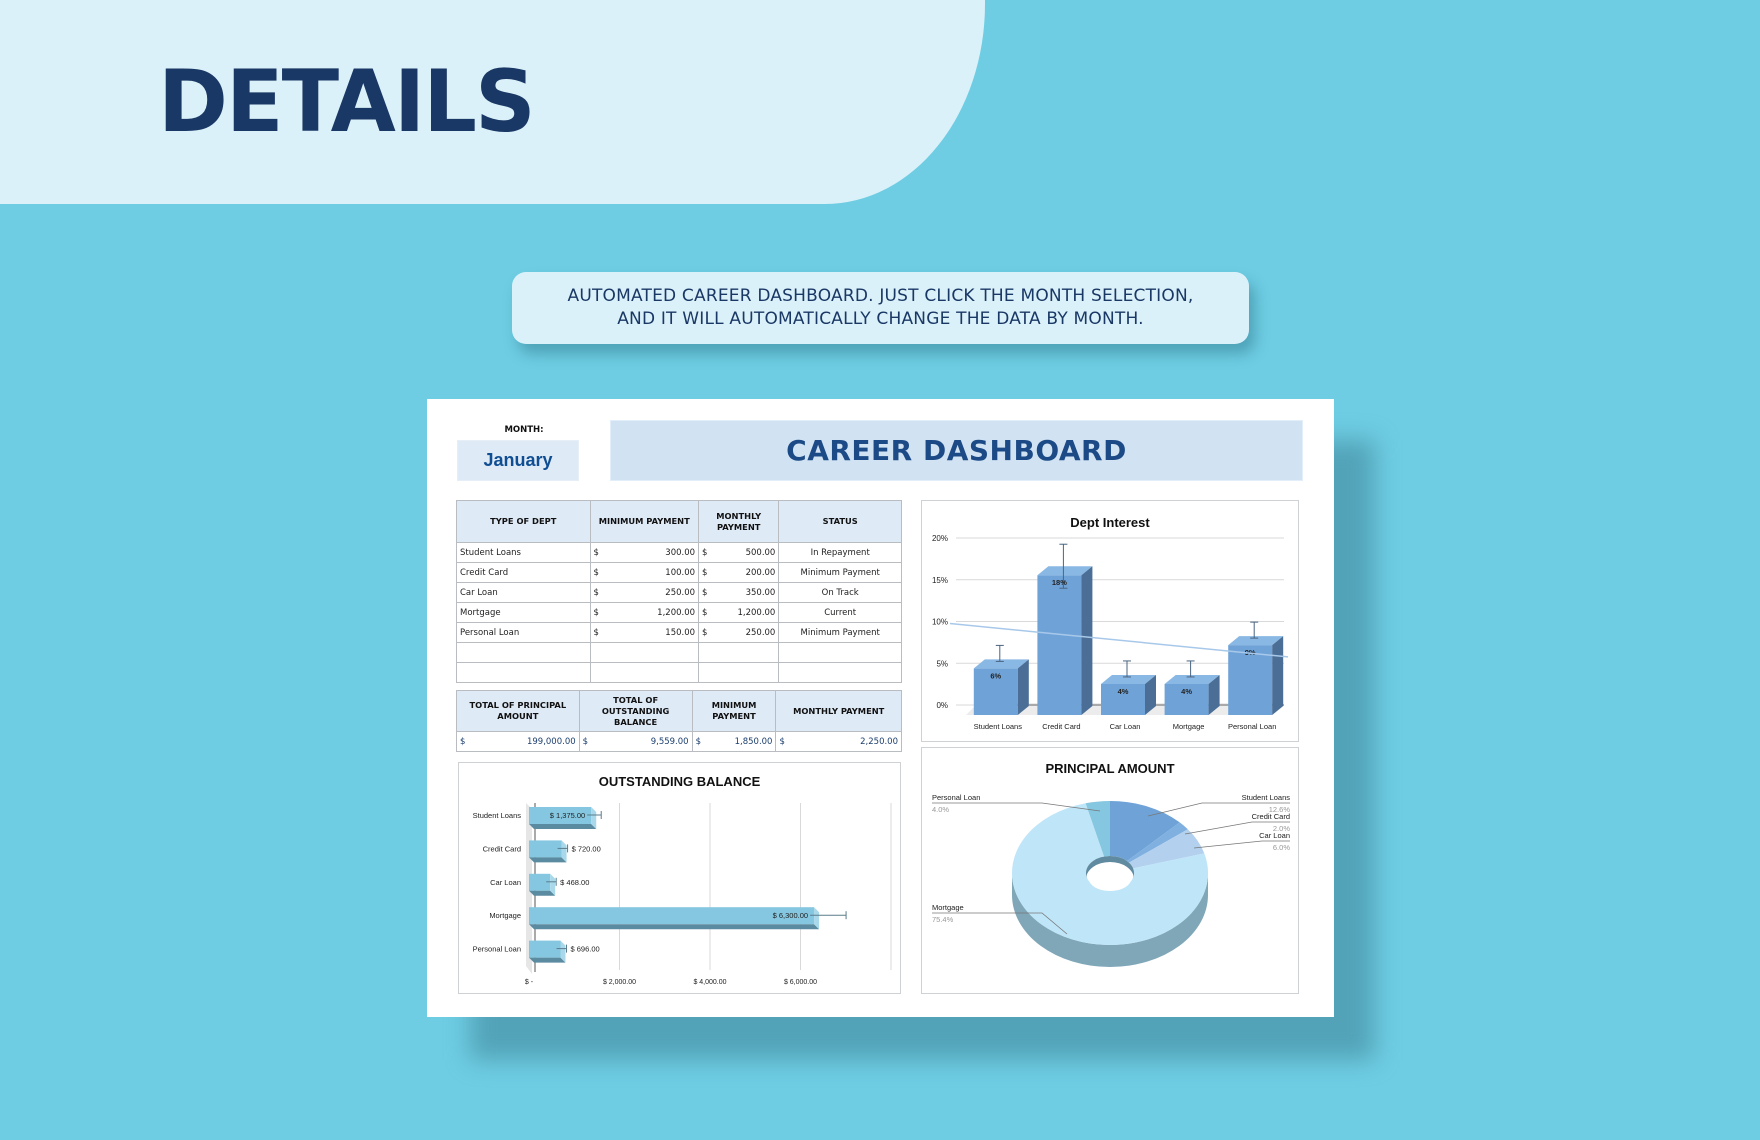  Describe the element at coordinates (635, 741) in the screenshot. I see `total-outstanding: $9,559.00` at that location.